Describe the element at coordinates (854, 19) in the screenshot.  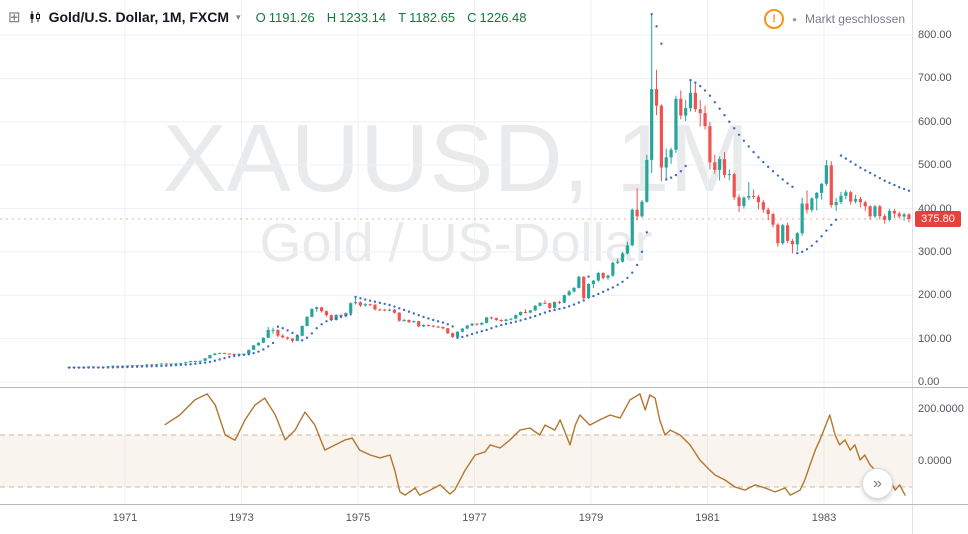
I see `market-status-text: Markt geschlossen` at that location.